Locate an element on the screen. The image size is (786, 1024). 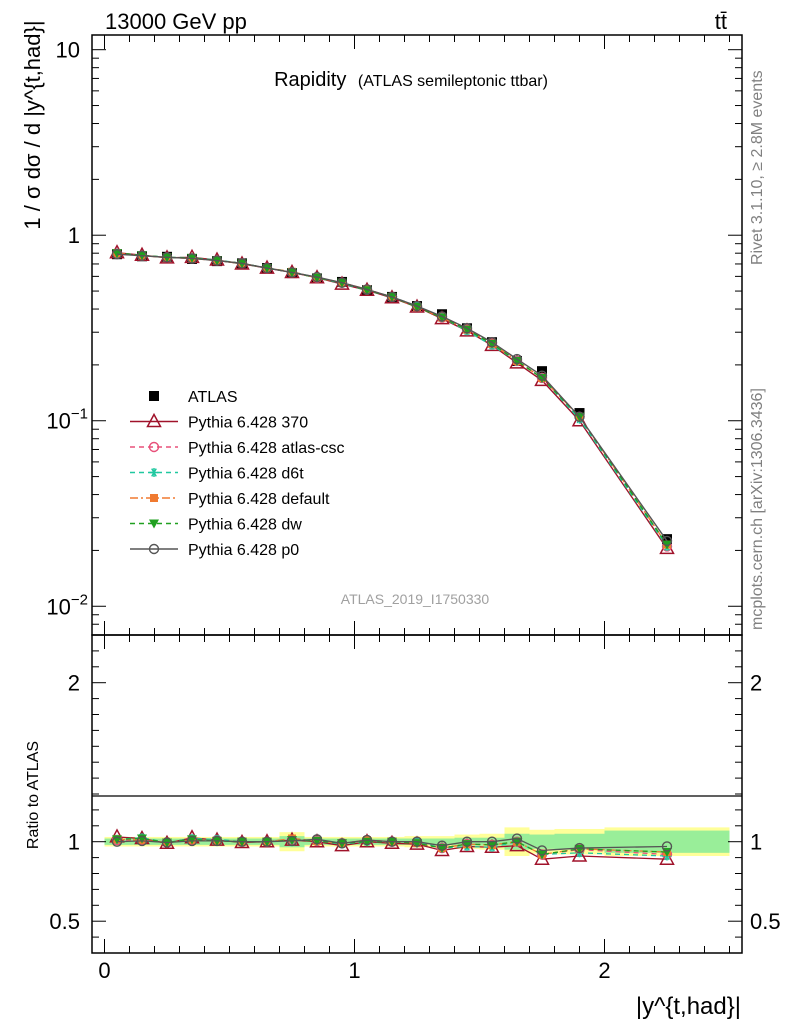
legend-label-5: Pythia 6.428 dw is located at coordinates (245, 525).